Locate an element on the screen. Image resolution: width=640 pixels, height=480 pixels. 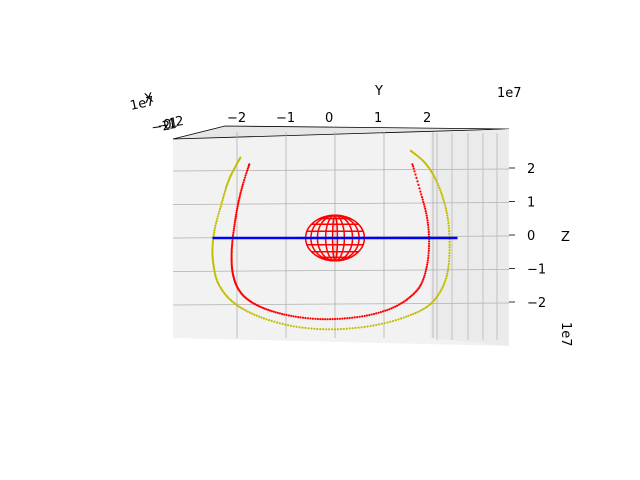
y-tick-label: −2 is located at coordinates (236, 118).